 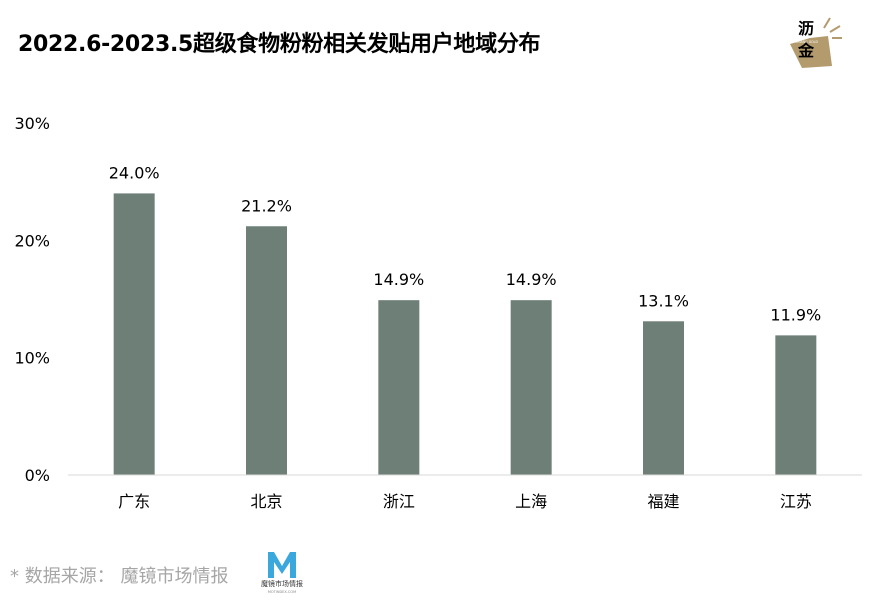 What do you see at coordinates (282, 592) in the screenshot?
I see `moojing-logo-subtext: MOTINDEX.COM` at bounding box center [282, 592].